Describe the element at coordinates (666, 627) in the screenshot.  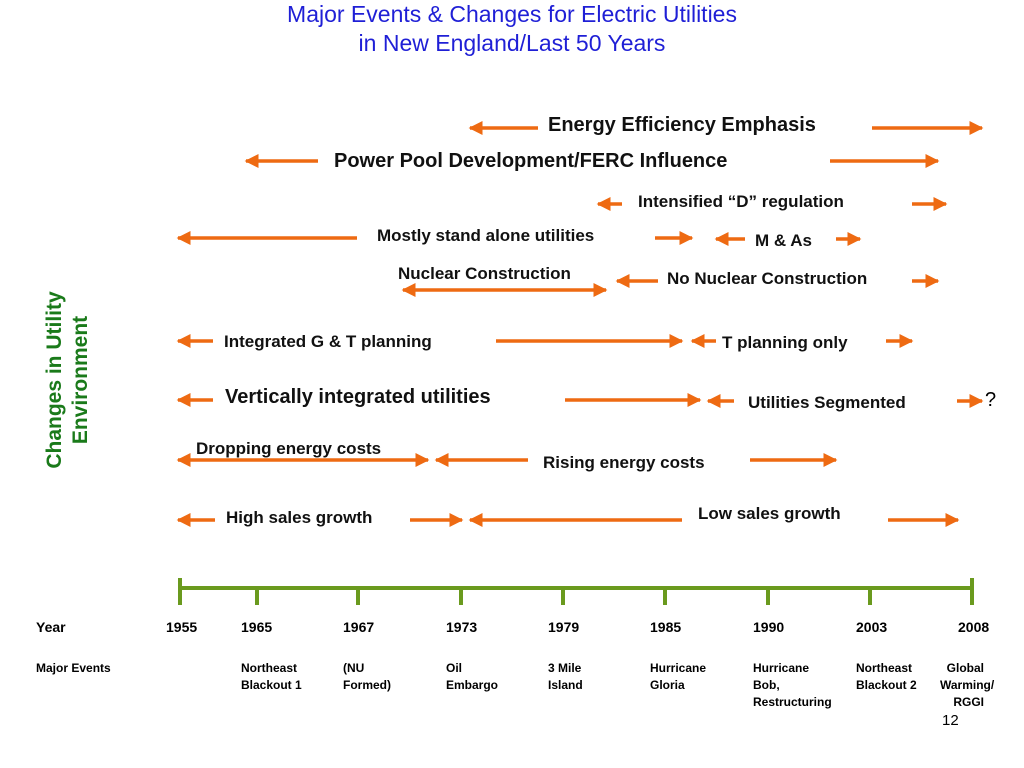
I see `year-1985: 1985` at that location.